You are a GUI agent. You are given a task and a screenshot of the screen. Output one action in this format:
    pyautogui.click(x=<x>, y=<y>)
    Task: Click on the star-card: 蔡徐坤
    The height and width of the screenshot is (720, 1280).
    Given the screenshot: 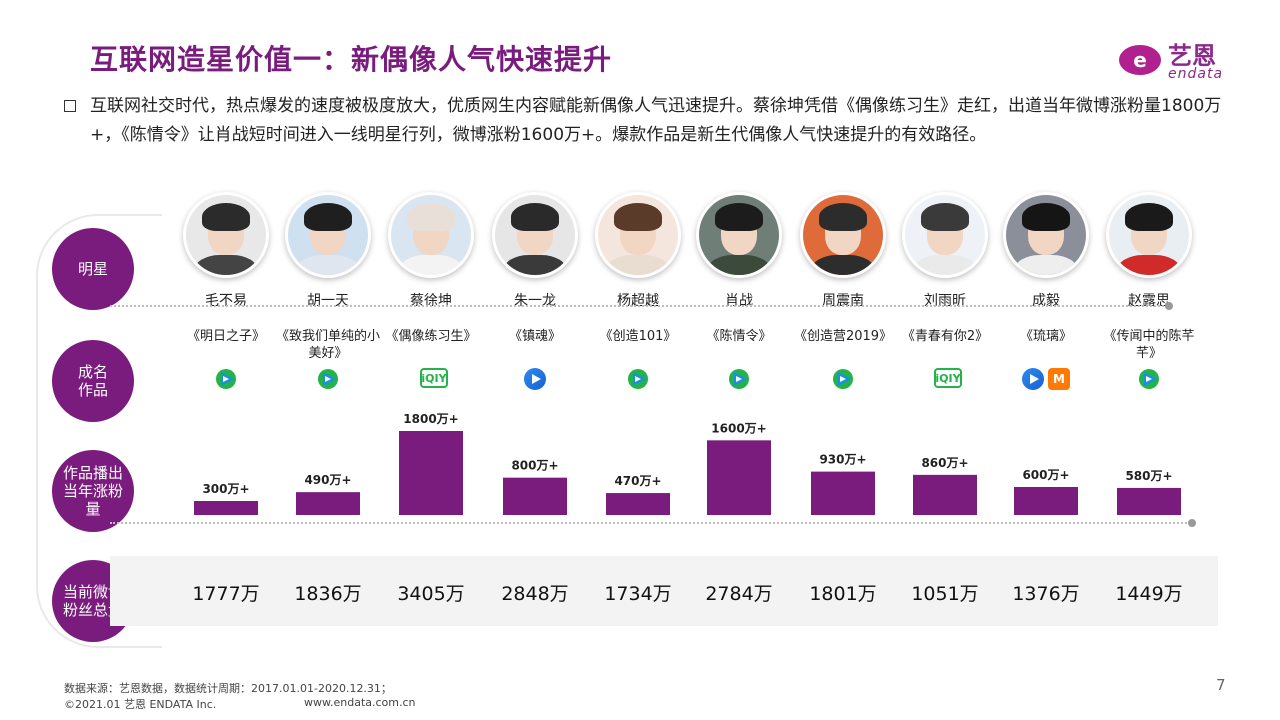 What is the action you would take?
    pyautogui.click(x=431, y=251)
    